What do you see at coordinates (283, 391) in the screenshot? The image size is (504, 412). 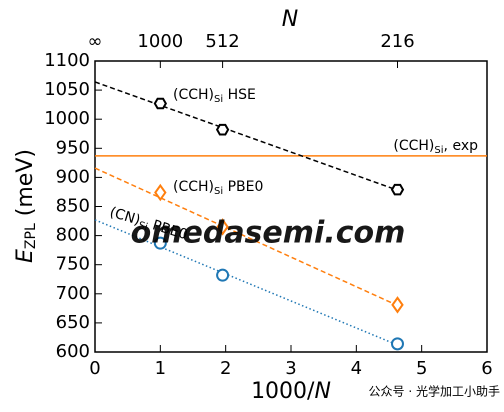 I see `x-label-part: 1000/` at bounding box center [283, 391].